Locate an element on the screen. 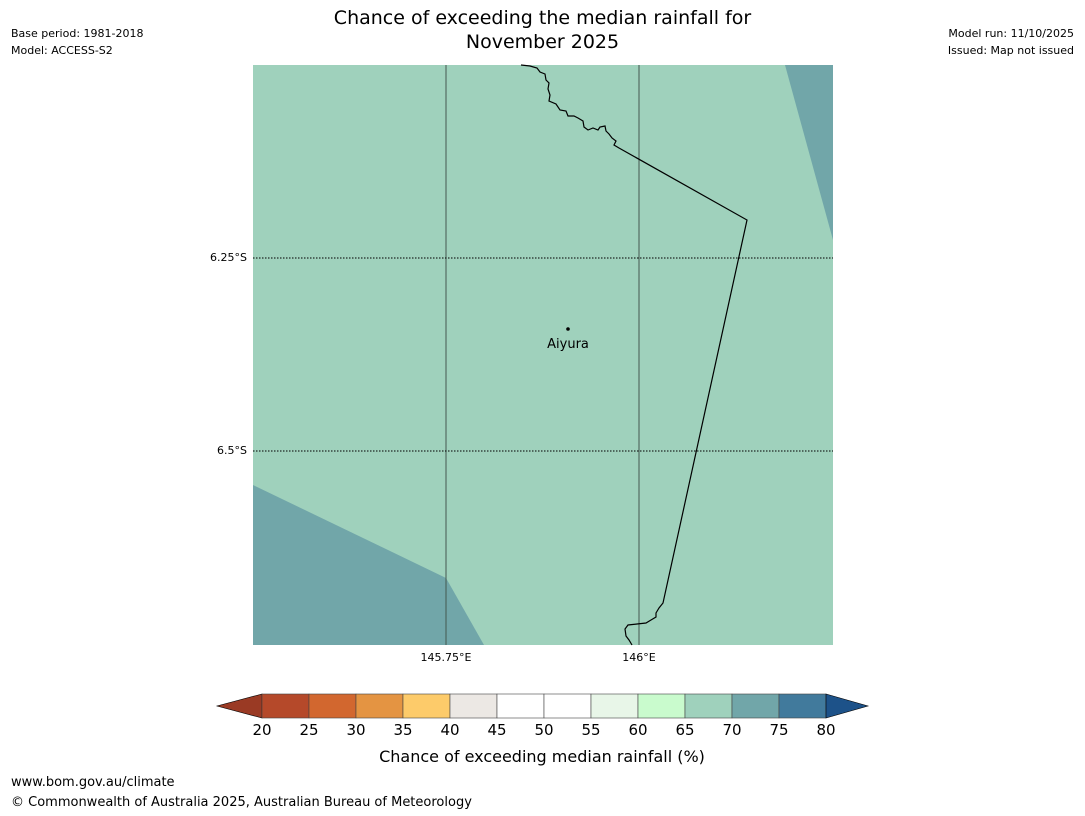  colorbar-tick-label: 70 is located at coordinates (731, 730).